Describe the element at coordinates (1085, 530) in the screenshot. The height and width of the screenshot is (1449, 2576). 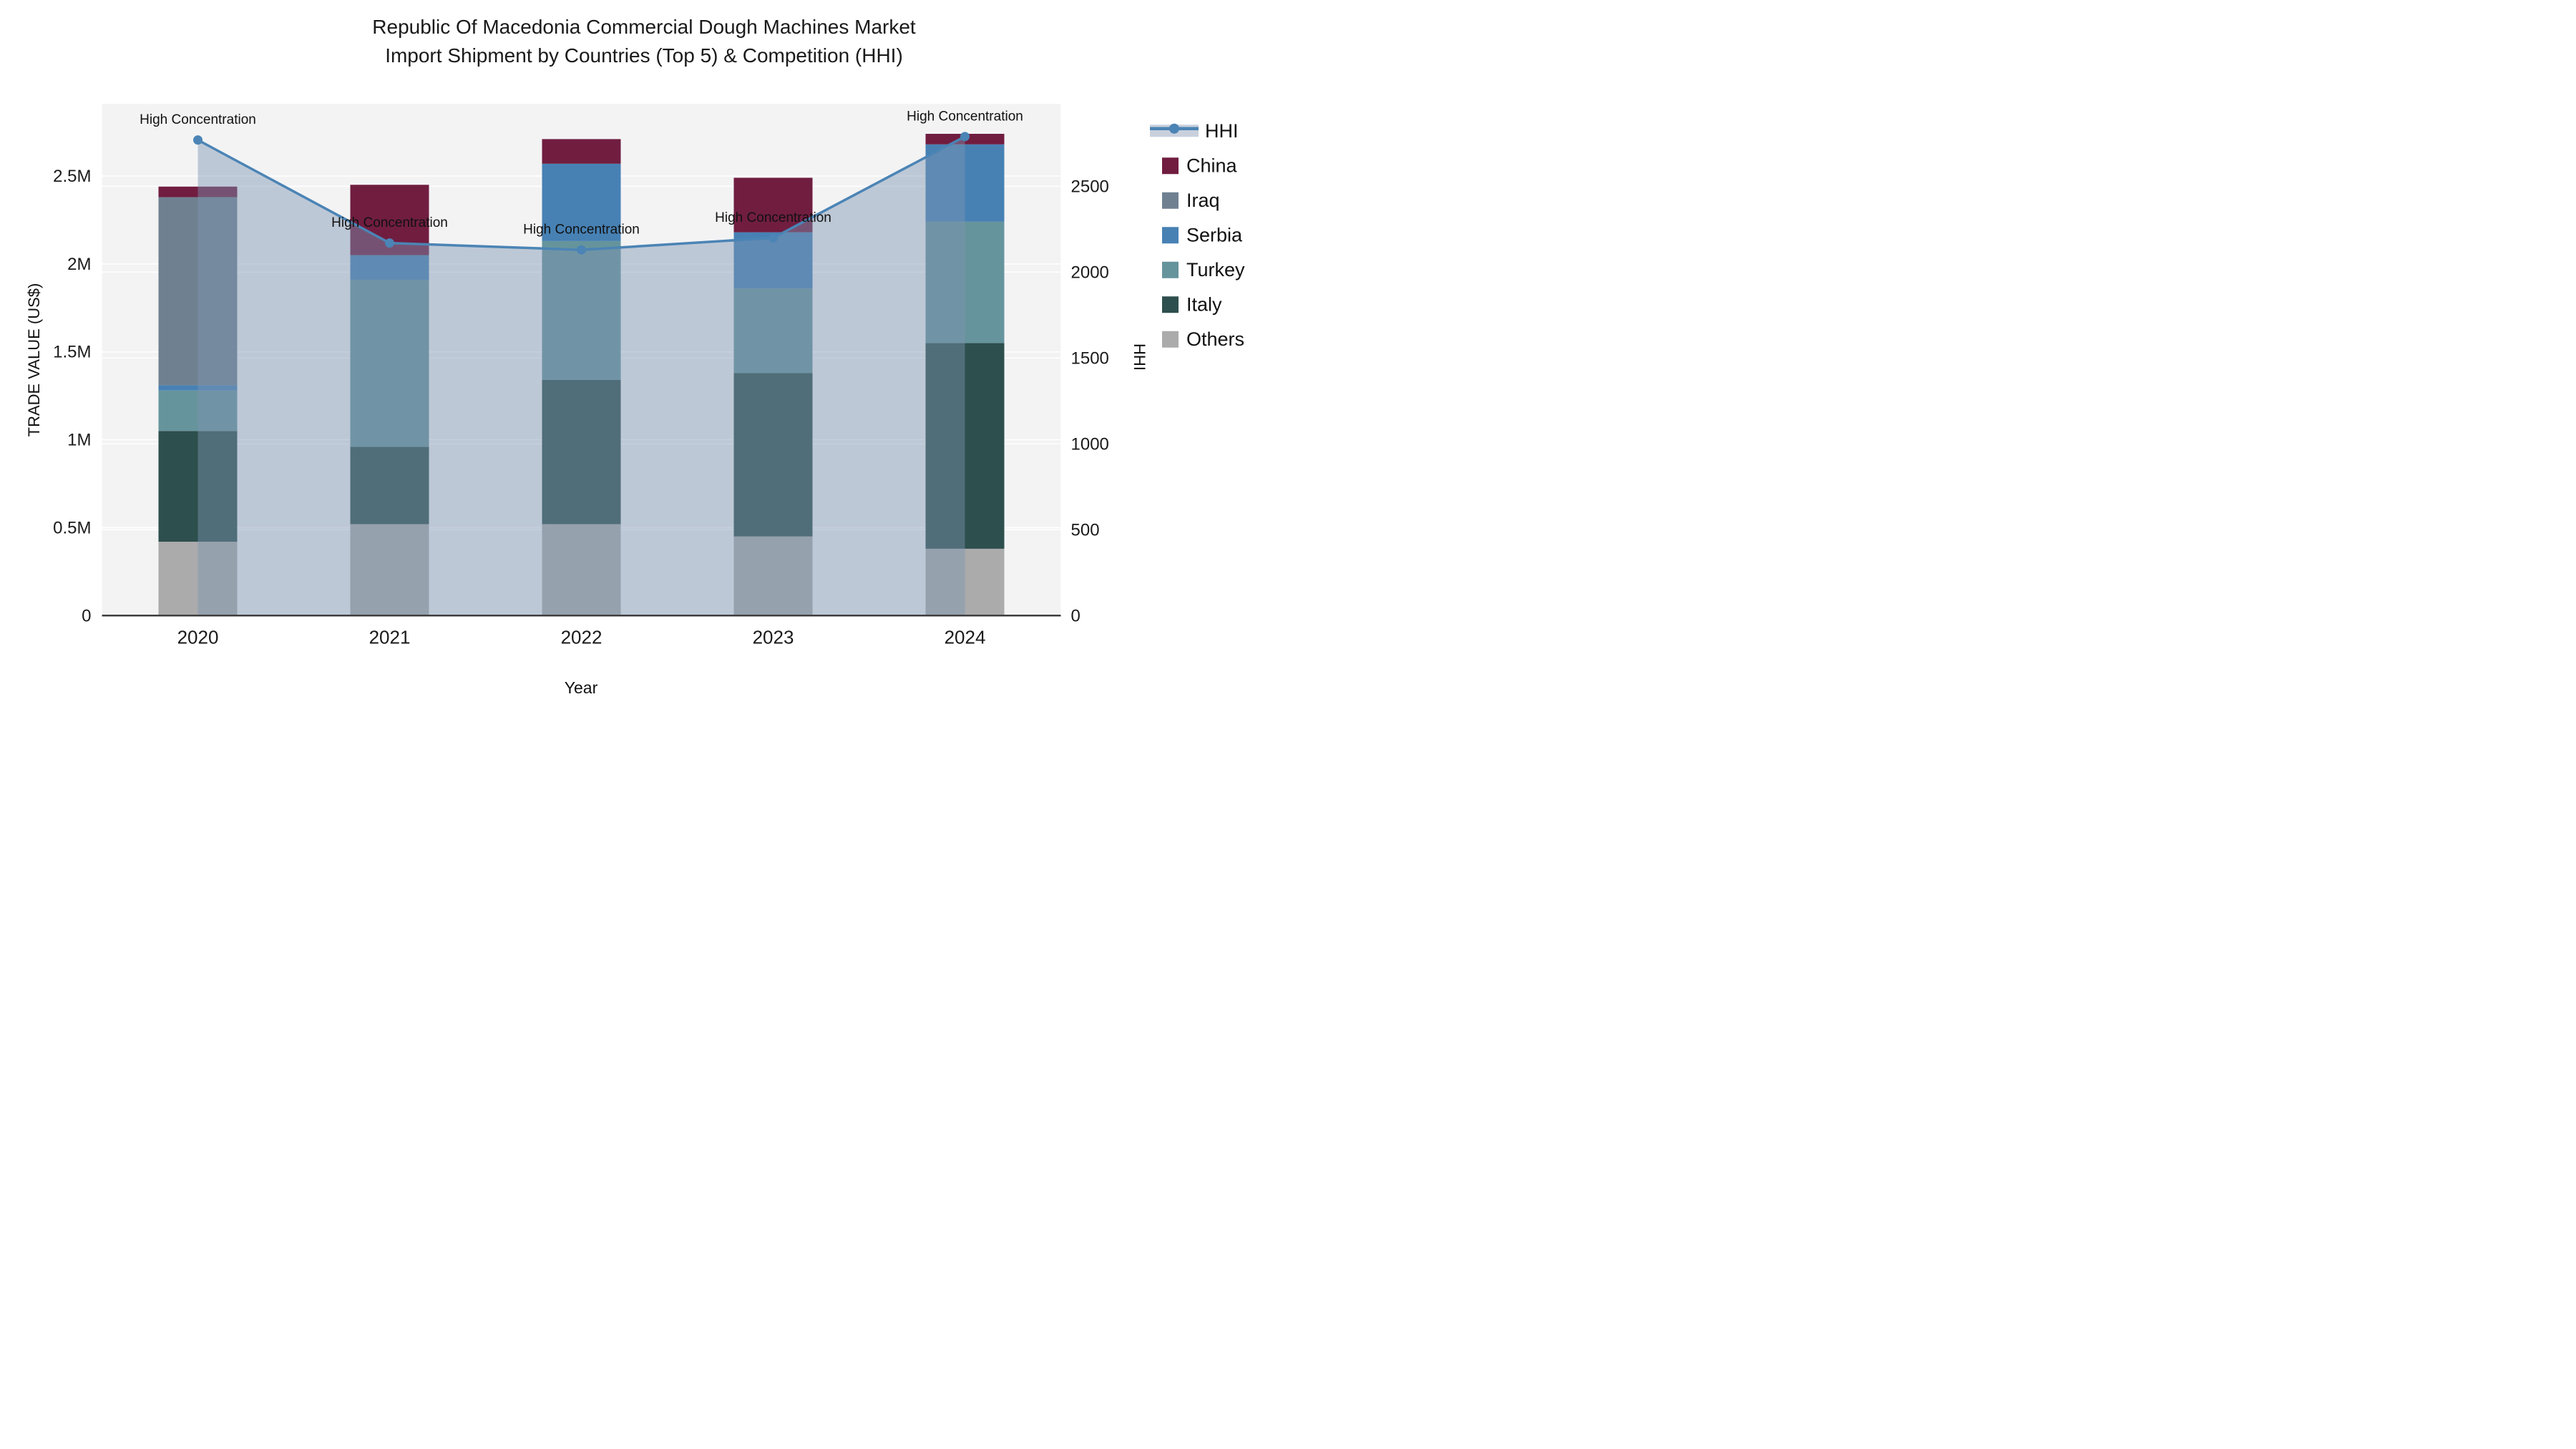
I see `y-right-tick-label: 500` at that location.